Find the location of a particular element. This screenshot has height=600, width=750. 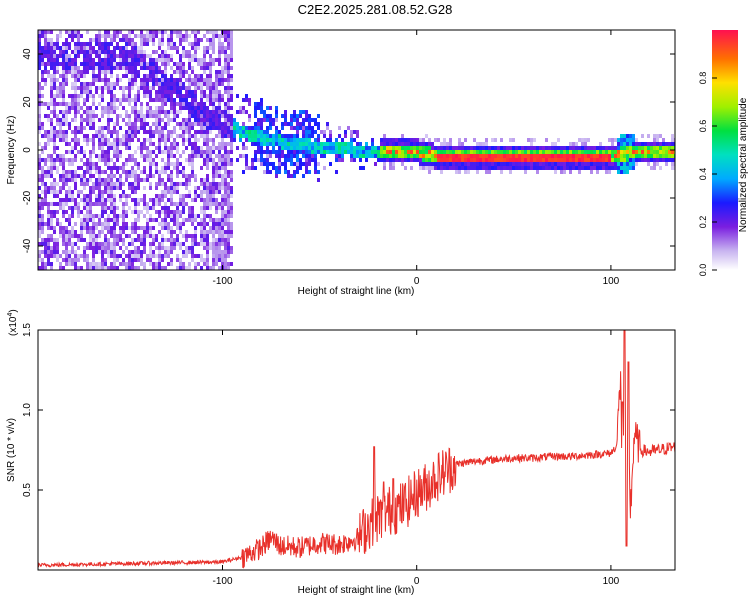

chart-title: C2E2.2025.281.08.52.G28 is located at coordinates (375, 9).